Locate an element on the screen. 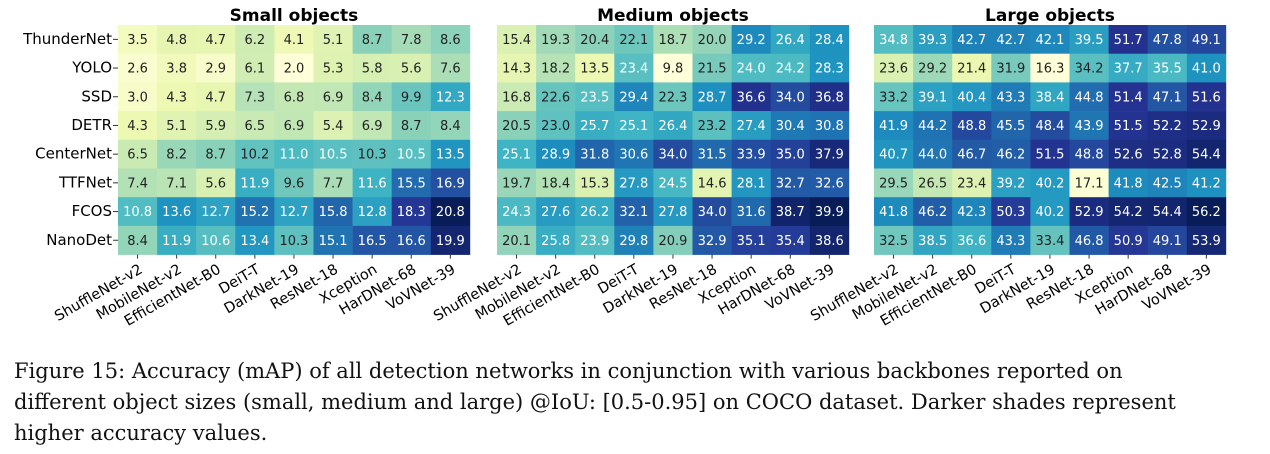 Image resolution: width=1270 pixels, height=454 pixels. cell-label: 24.0 is located at coordinates (751, 69).